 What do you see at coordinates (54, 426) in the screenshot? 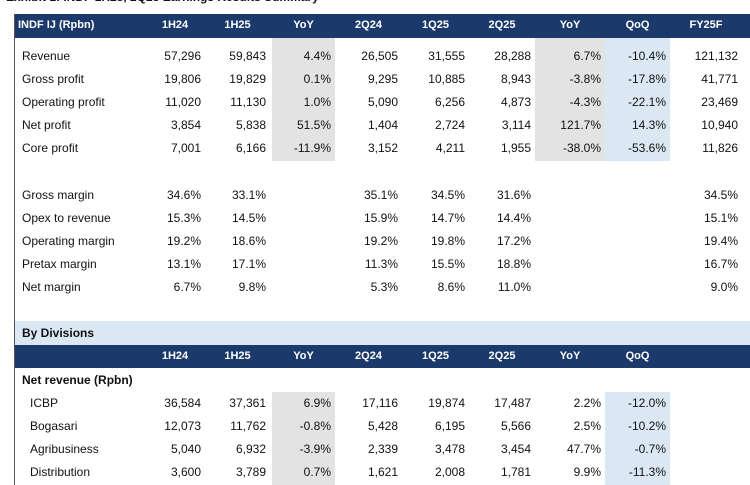
I see `row-label: Bogasari` at bounding box center [54, 426].